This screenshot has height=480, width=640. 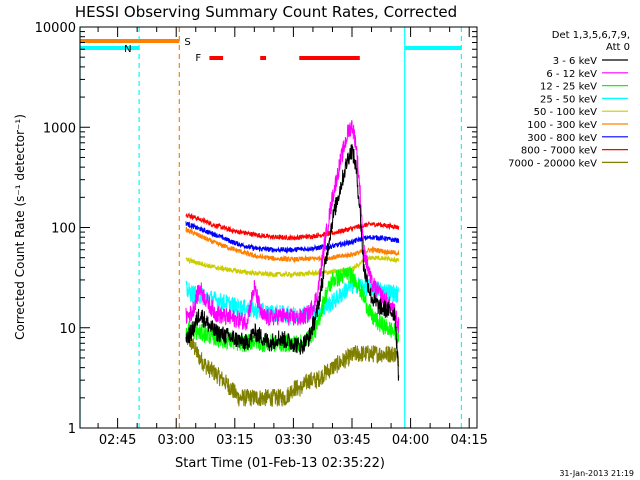 What do you see at coordinates (559, 151) in the screenshot?
I see `legend-label: 800 - 7000 keV` at bounding box center [559, 151].